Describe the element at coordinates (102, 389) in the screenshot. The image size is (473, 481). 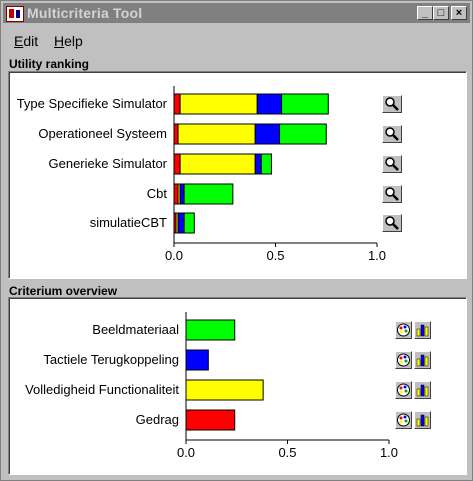
I see `criterium-label-volledigheid-functionaliteit: Volledigheid Functionaliteit` at that location.